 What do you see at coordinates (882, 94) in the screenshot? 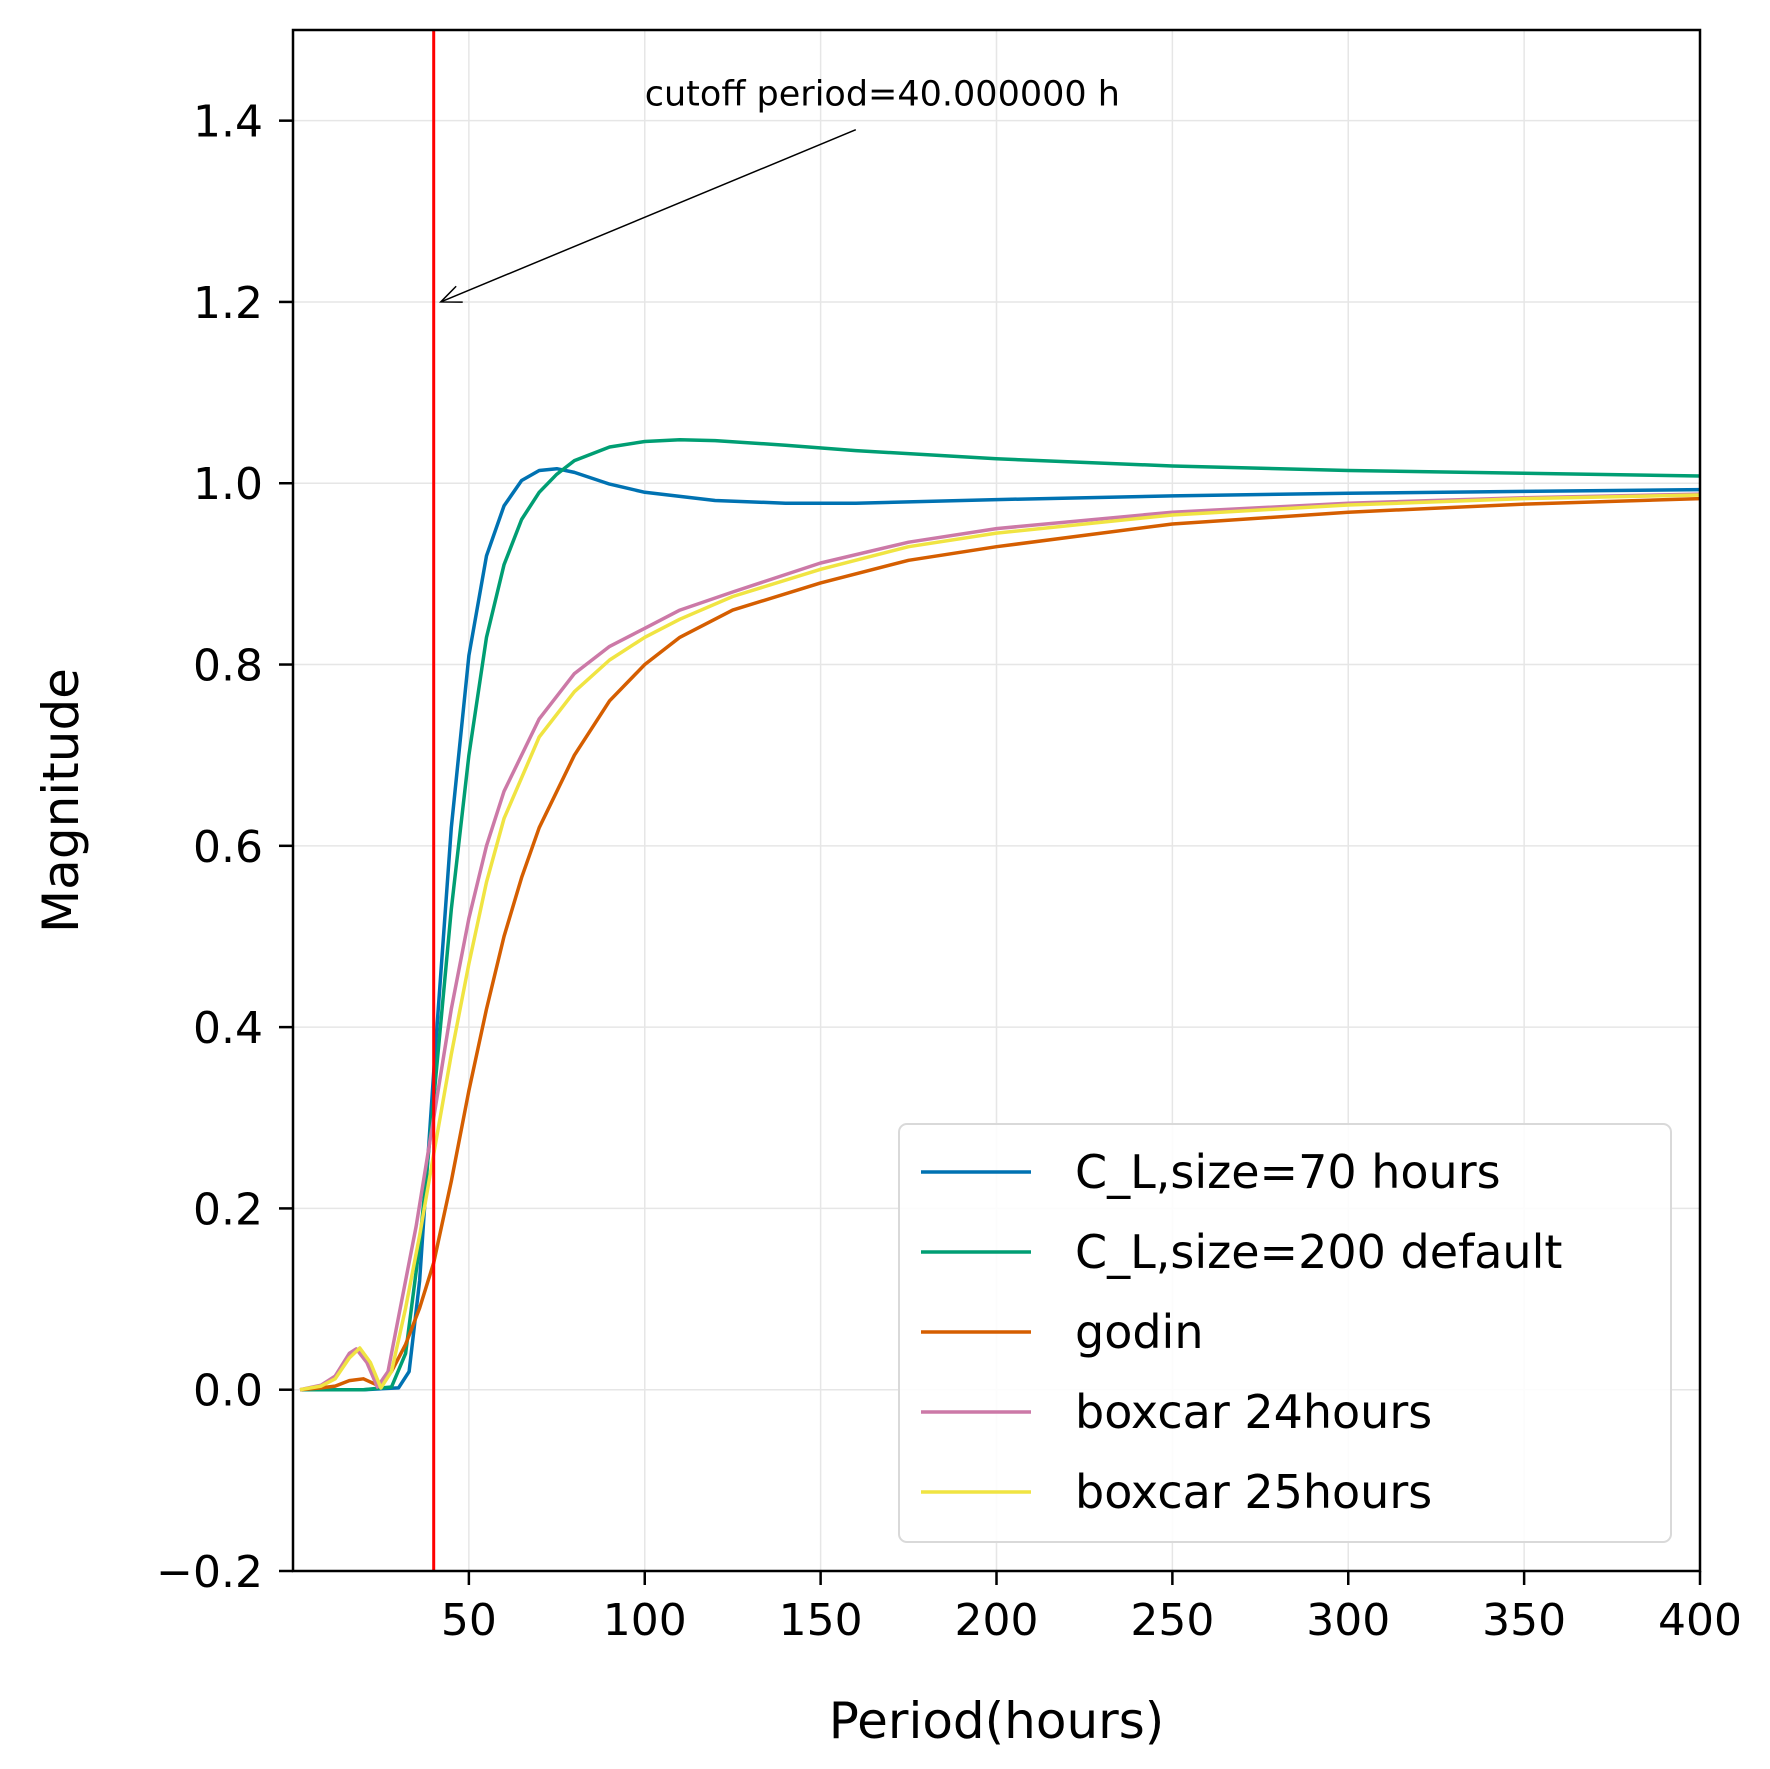
I see `annotation-text: cutoff period=40.000000 h` at bounding box center [882, 94].